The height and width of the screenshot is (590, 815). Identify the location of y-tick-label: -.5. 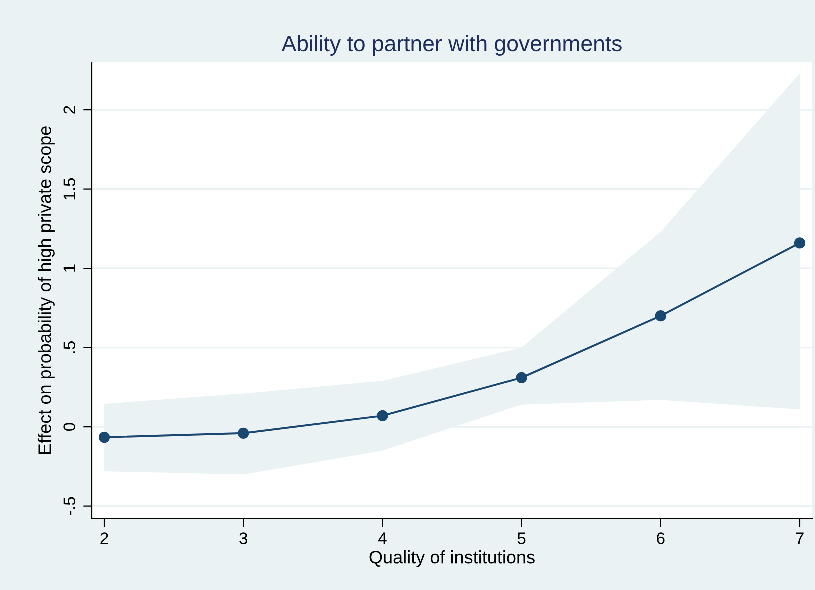
(70, 506).